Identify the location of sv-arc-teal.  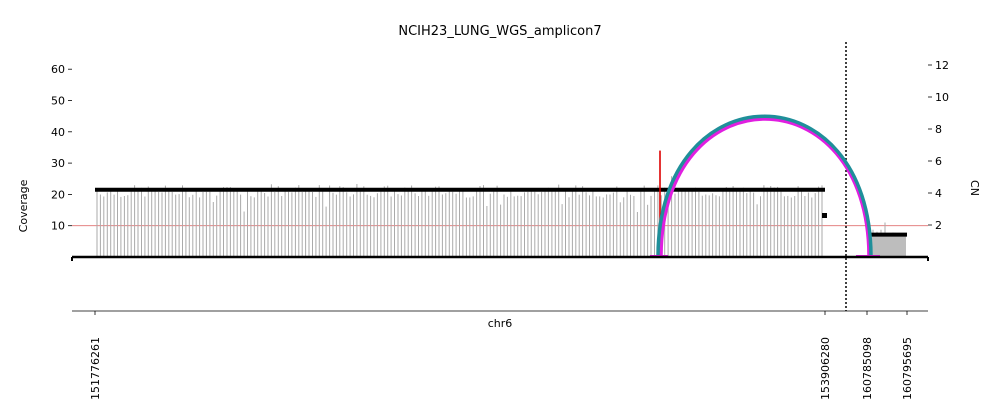
(764, 186).